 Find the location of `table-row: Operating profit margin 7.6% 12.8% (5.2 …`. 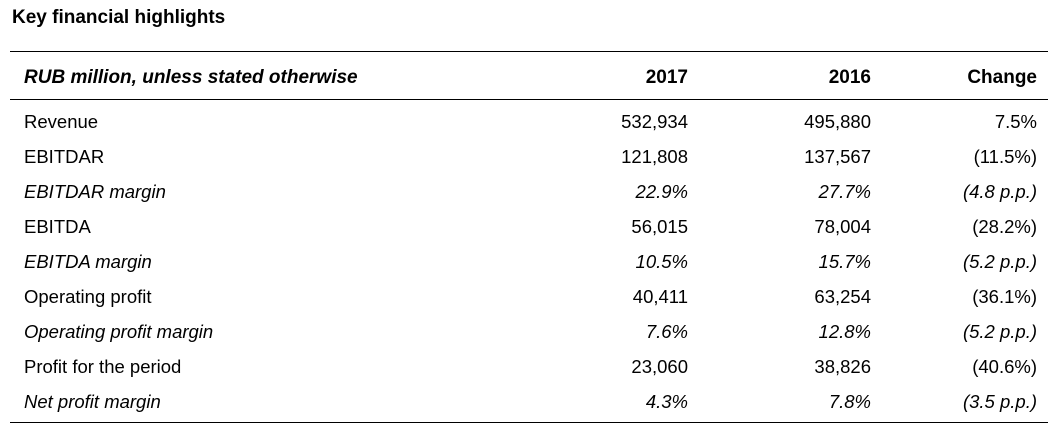

table-row: Operating profit margin 7.6% 12.8% (5.2 … is located at coordinates (529, 331).